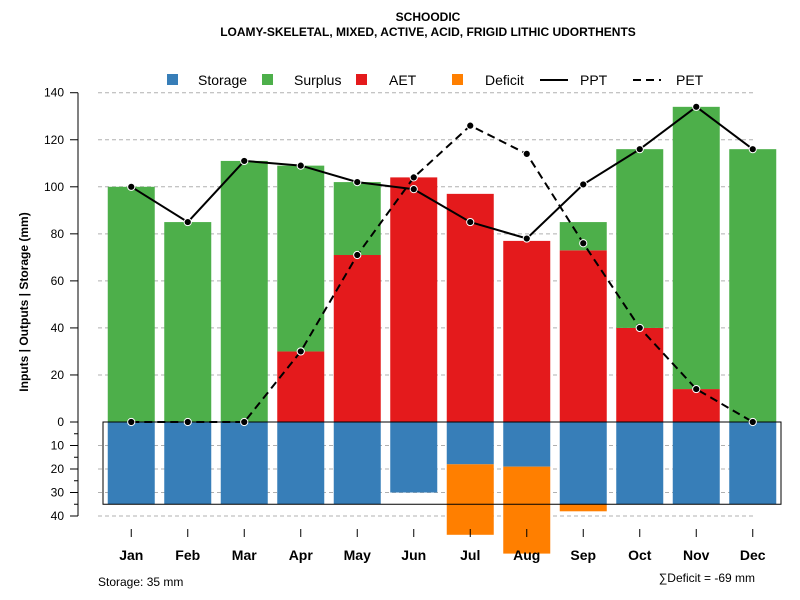 The height and width of the screenshot is (600, 800). Describe the element at coordinates (58, 234) in the screenshot. I see `y-tick-label: 80` at that location.